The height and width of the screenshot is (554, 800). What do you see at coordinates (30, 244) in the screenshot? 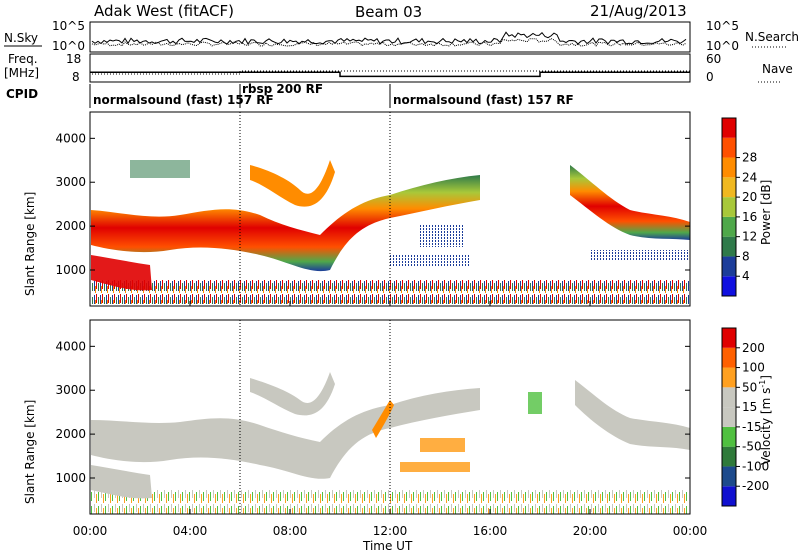
I see `power-y-axis-label: Slant Range [km]` at bounding box center [30, 244].